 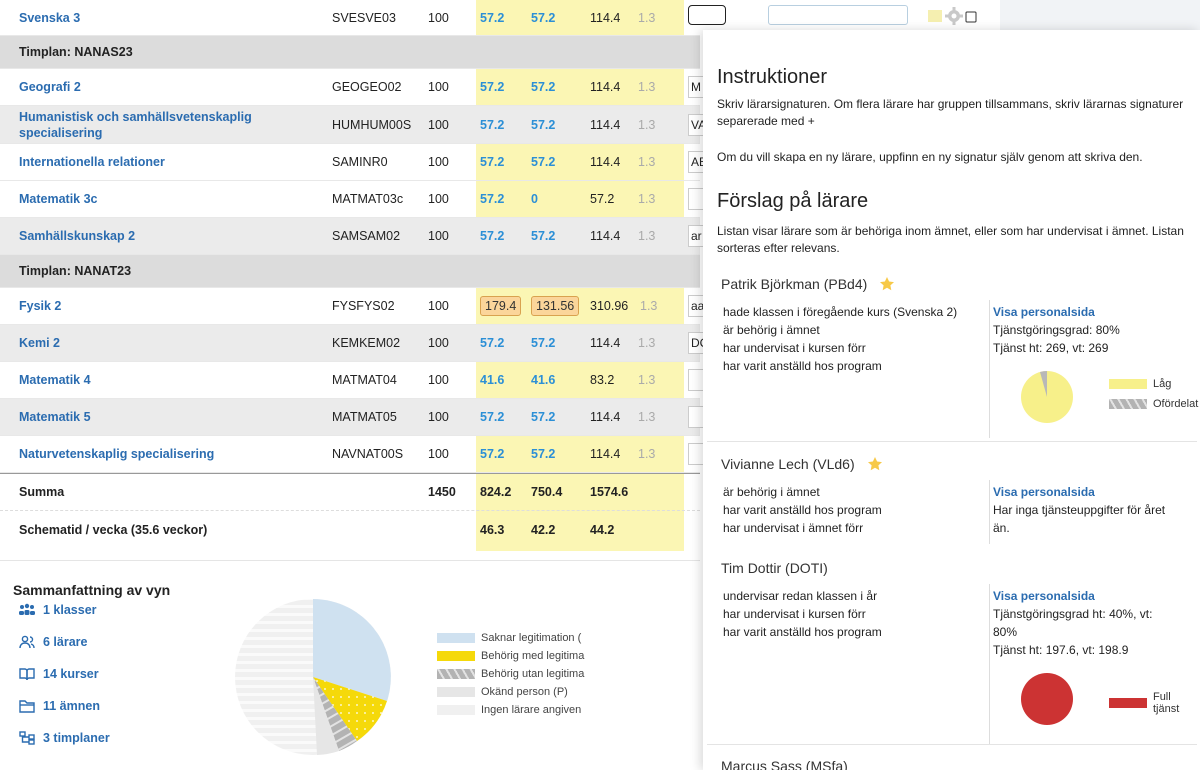 I want to click on teacher-card: Marcus Sass (MSfa), so click(x=953, y=761).